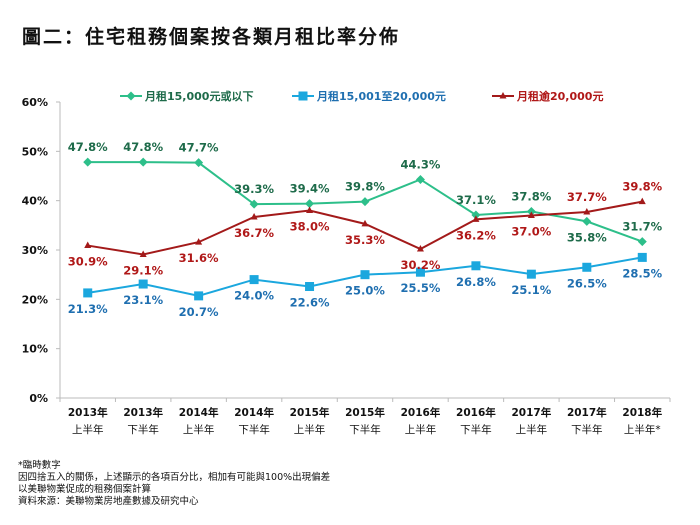  I want to click on data-label: 44.3%, so click(421, 164).